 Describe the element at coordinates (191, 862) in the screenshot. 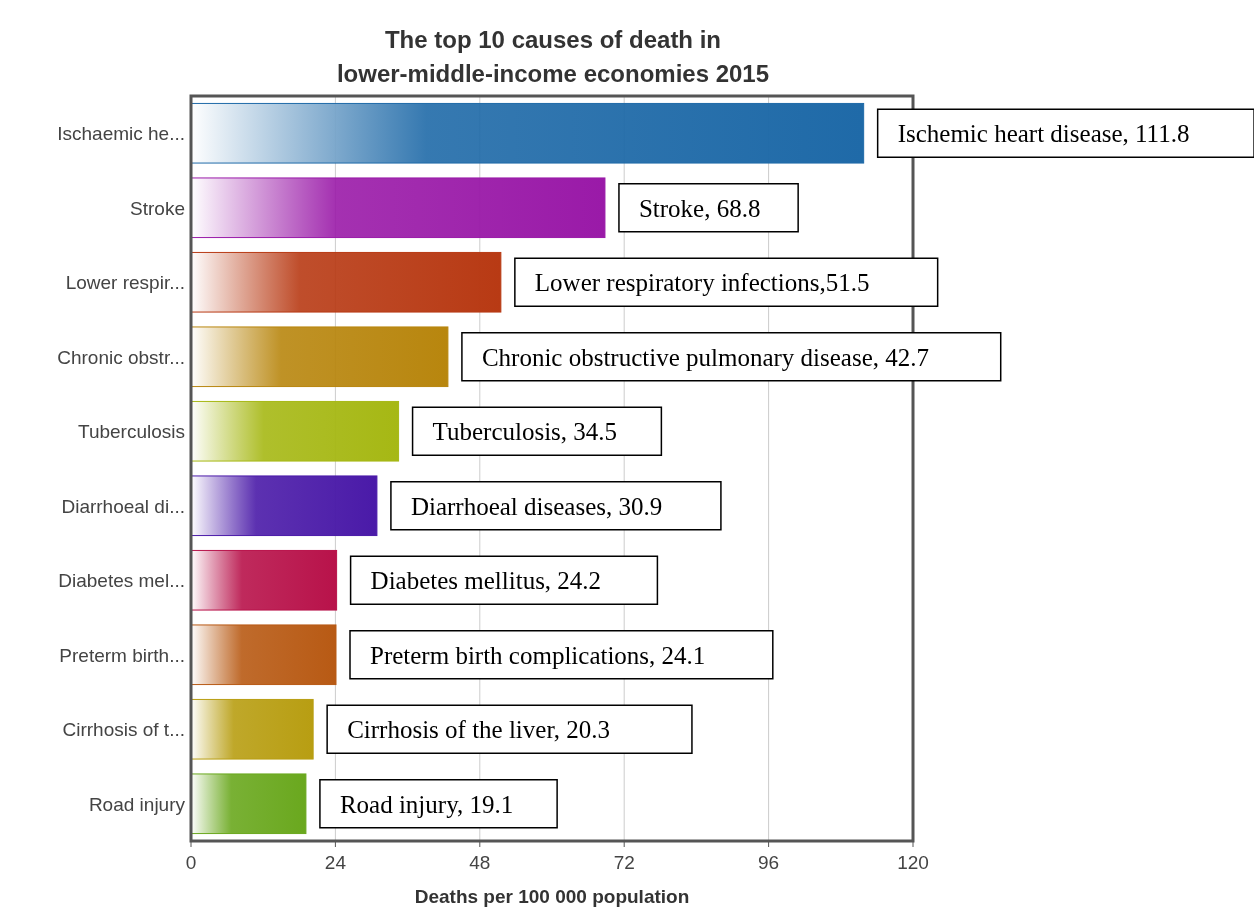

I see `x-tick-label: 0` at that location.